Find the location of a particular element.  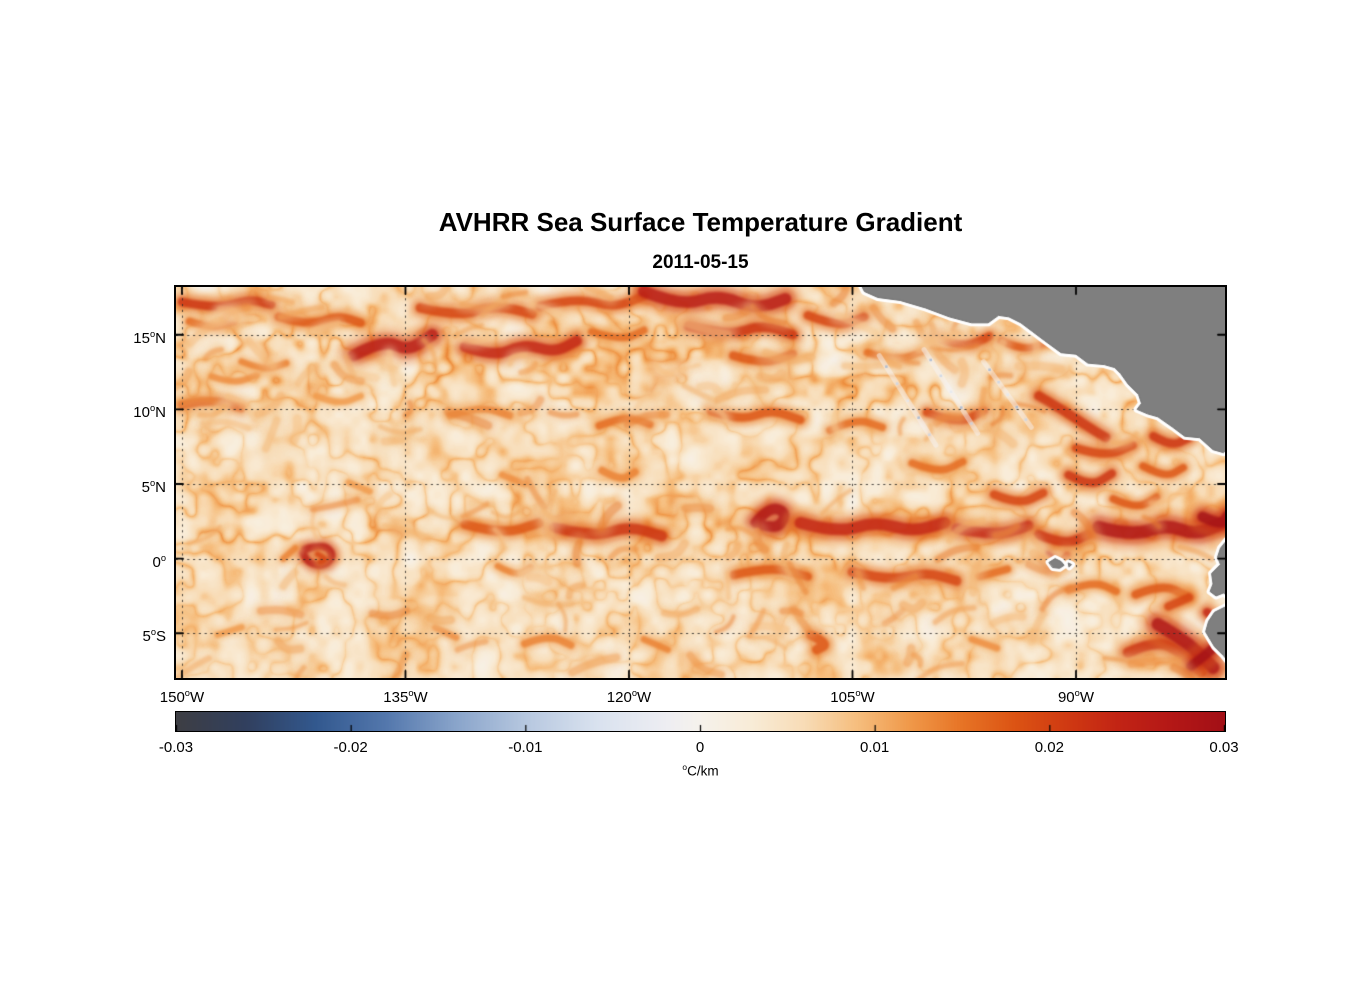

x-tick-label: 105oW is located at coordinates (852, 697).